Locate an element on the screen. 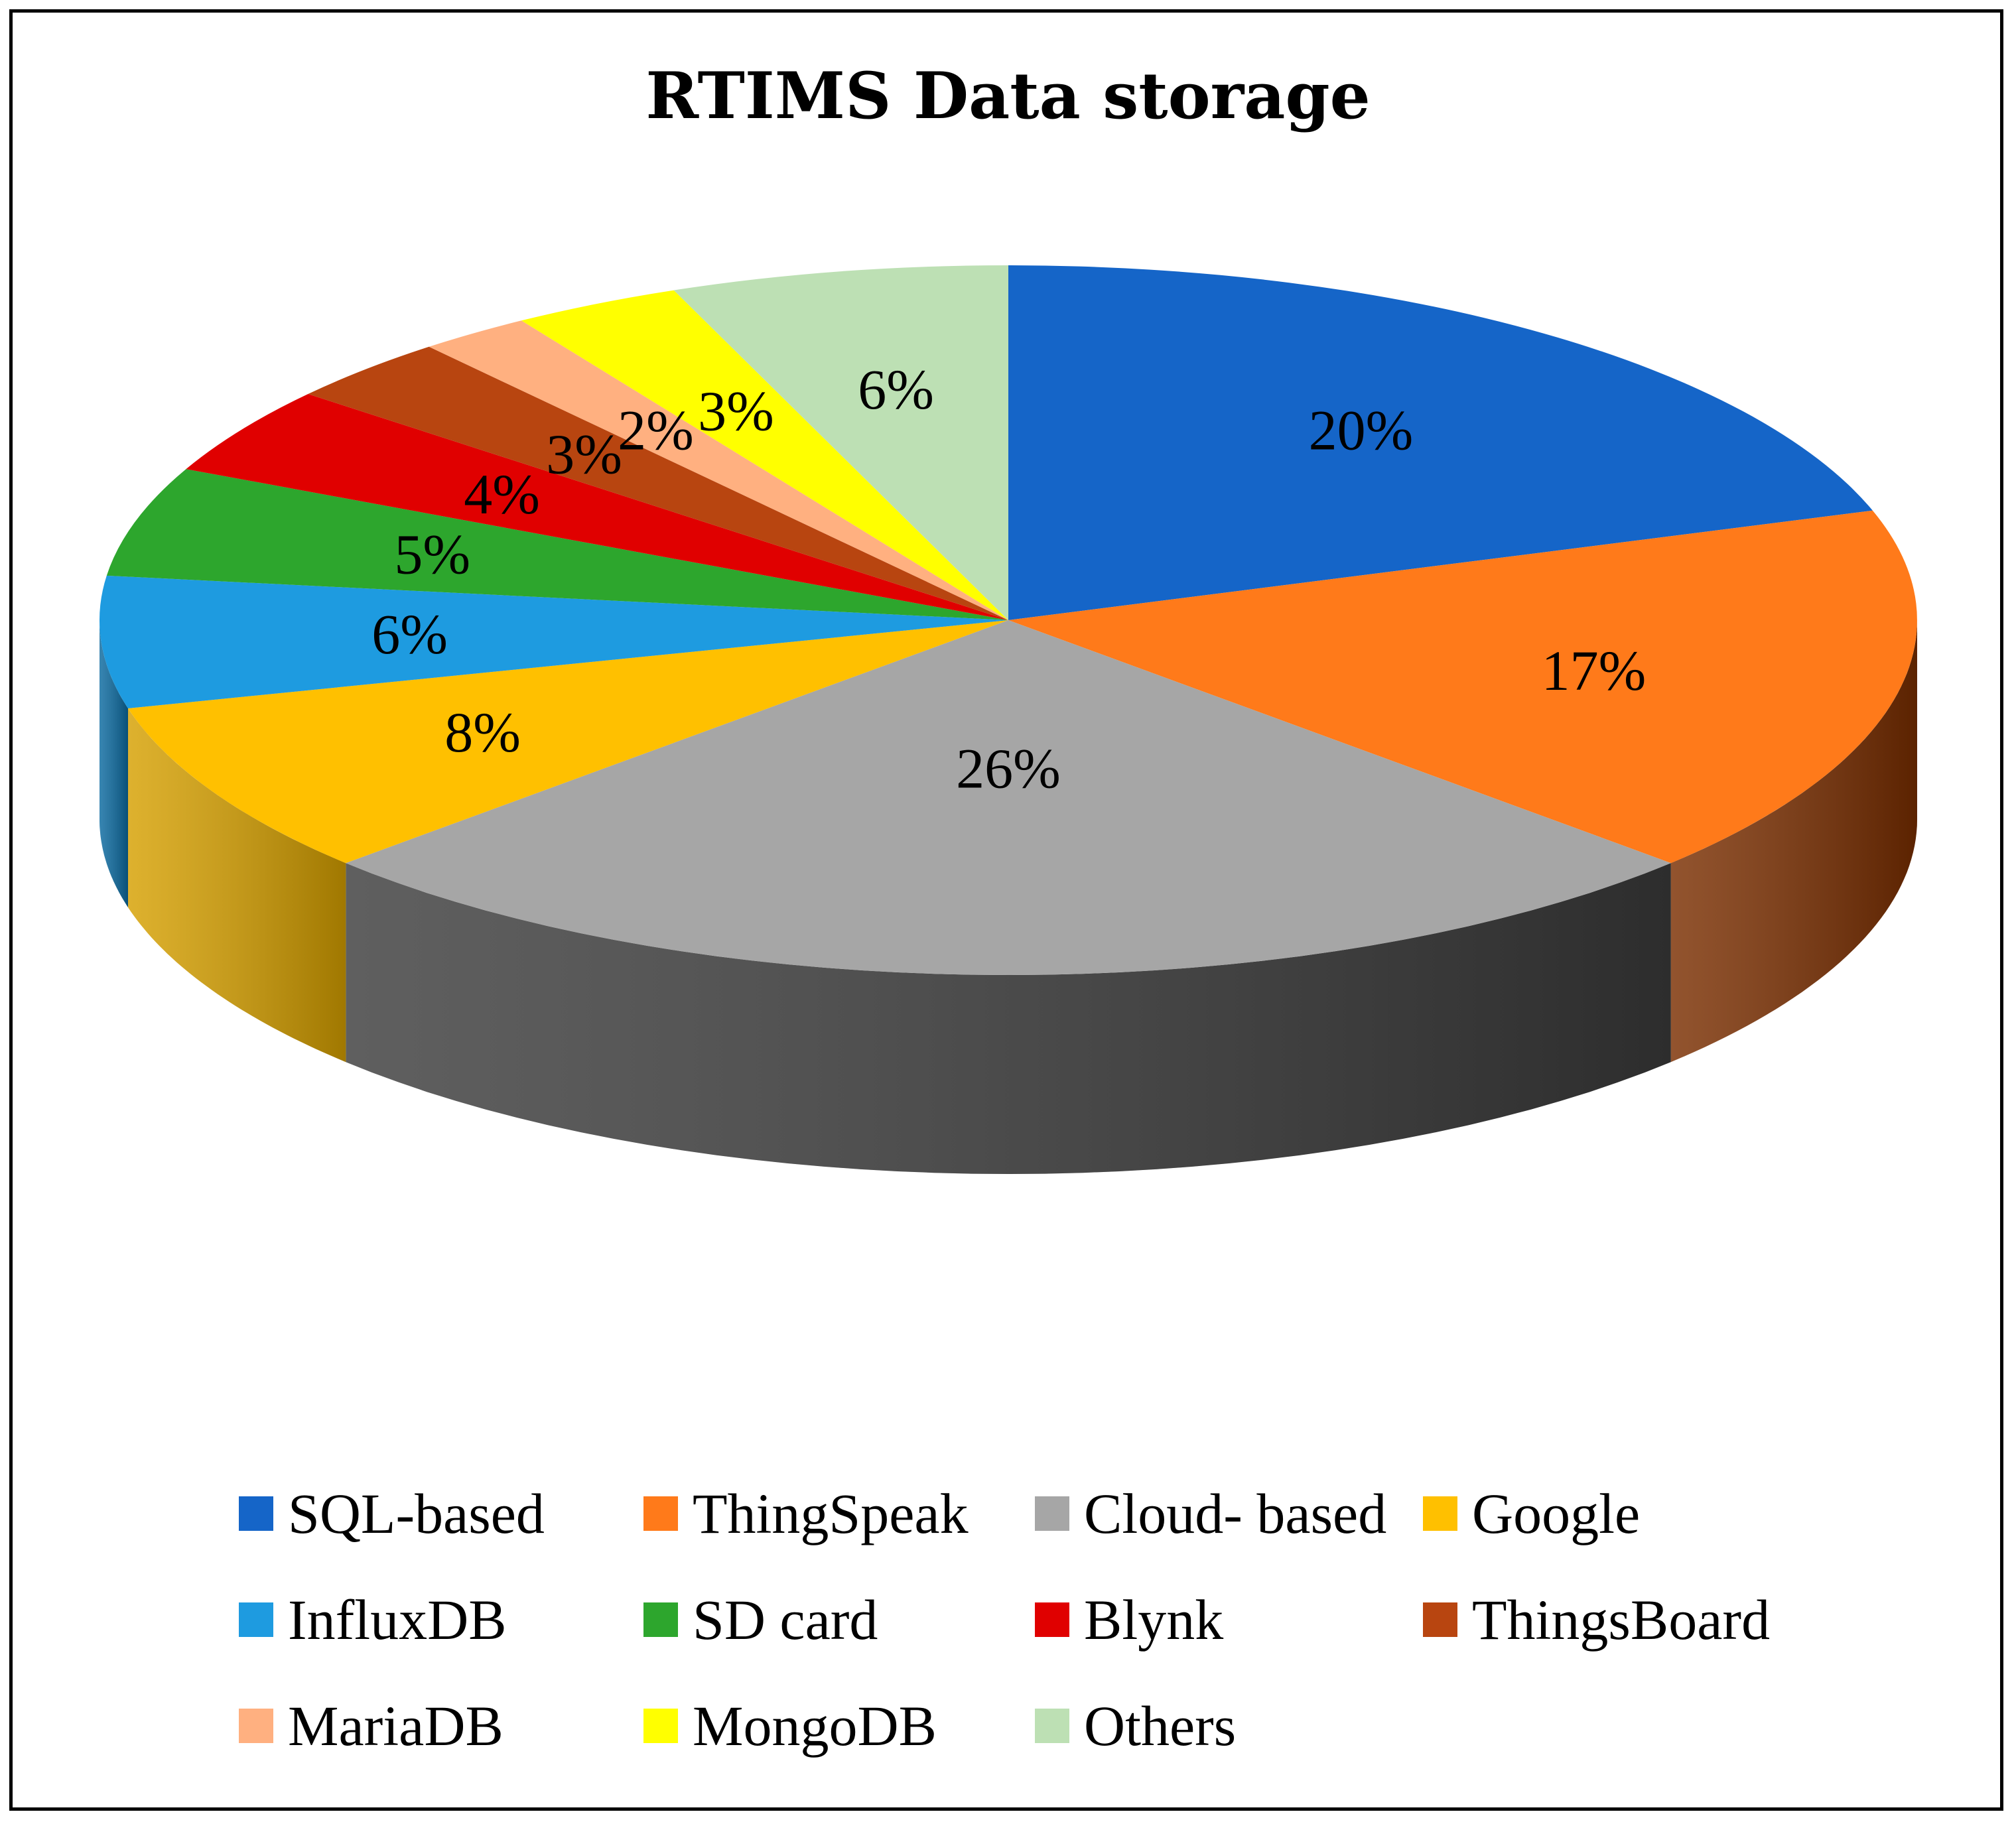 This screenshot has width=2016, height=1824. legend-label: MariaDB is located at coordinates (396, 1726).